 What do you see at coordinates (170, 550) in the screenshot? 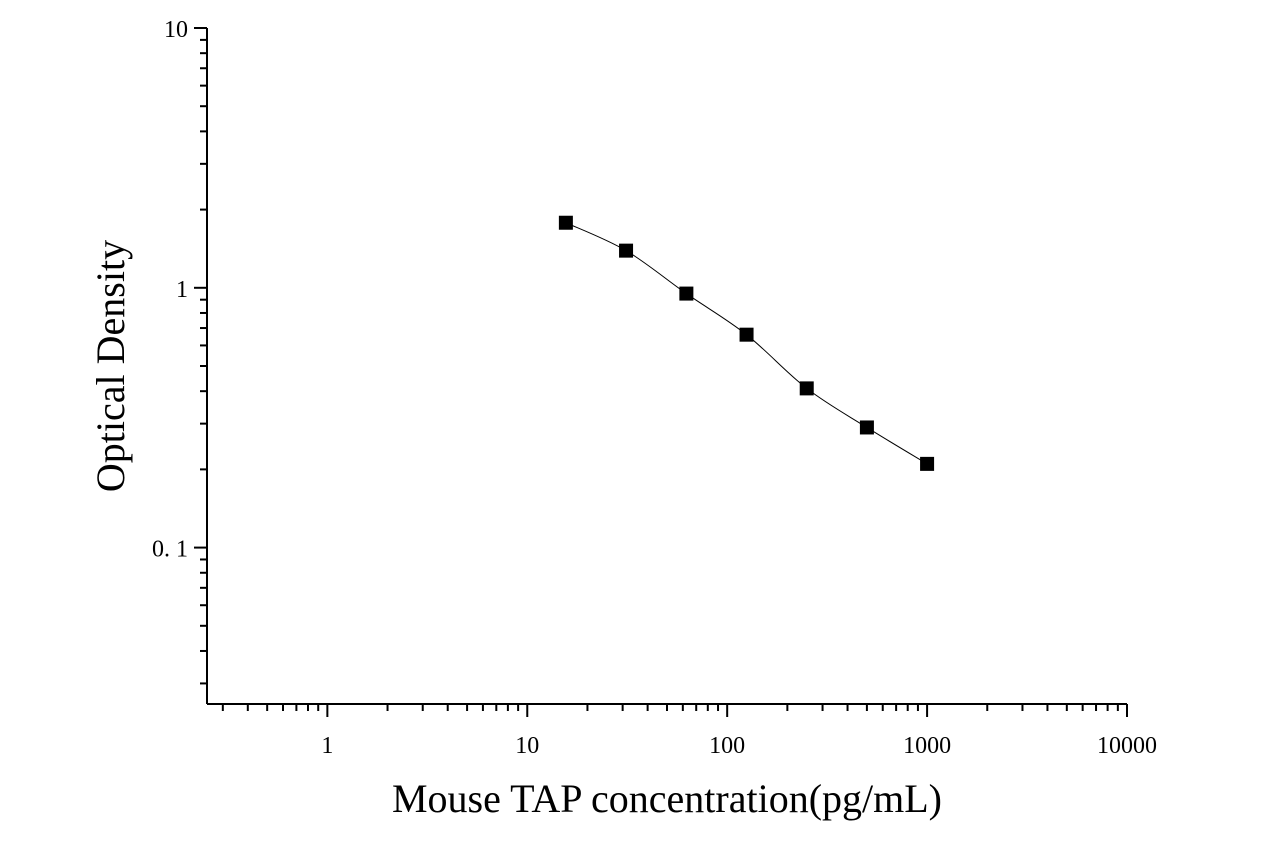
I see `y-tick-label: 0. 1` at bounding box center [170, 550].